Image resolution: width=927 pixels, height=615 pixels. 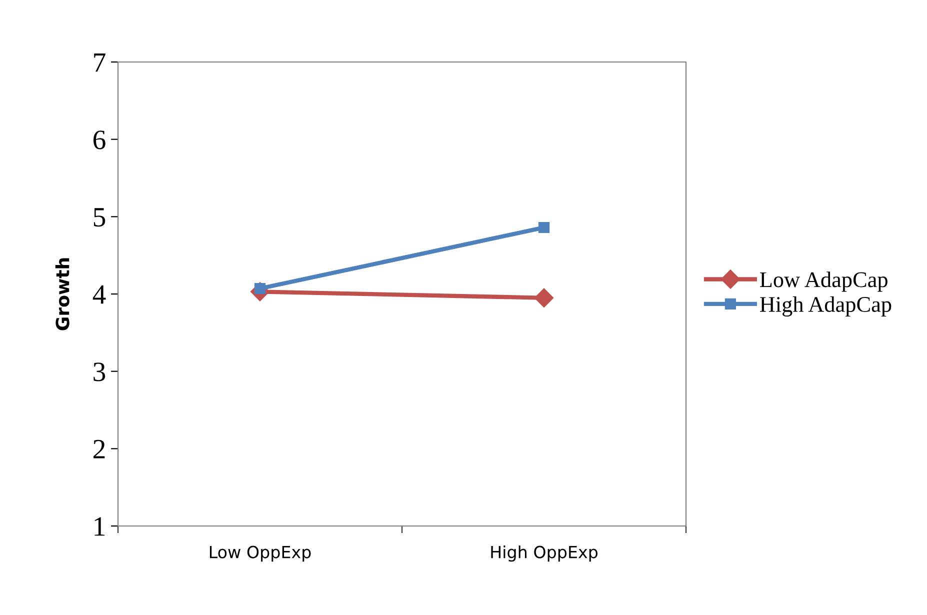 What do you see at coordinates (826, 306) in the screenshot?
I see `legend-label: High AdapCap` at bounding box center [826, 306].